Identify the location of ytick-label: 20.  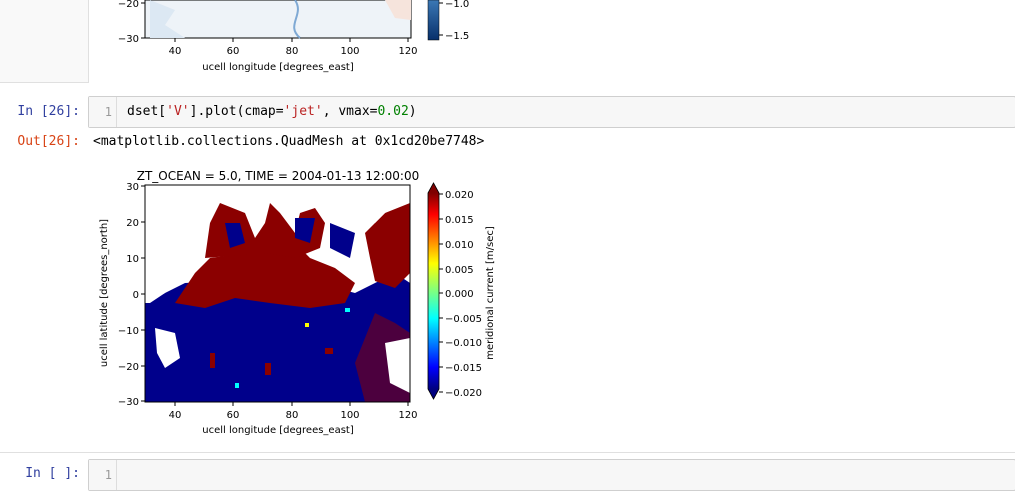
(132, 223).